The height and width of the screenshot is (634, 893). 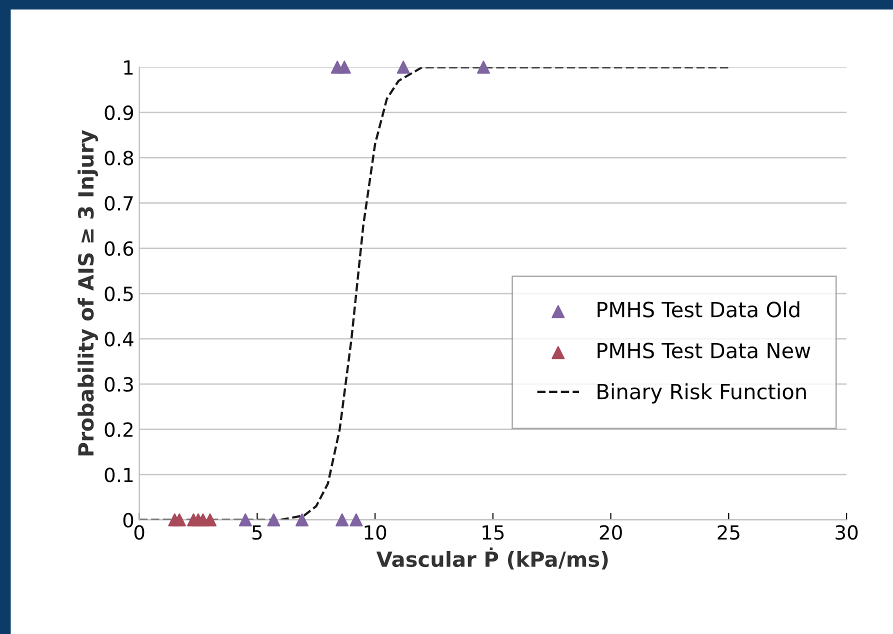 What do you see at coordinates (118, 384) in the screenshot?
I see `y-tick-label: 0.3` at bounding box center [118, 384].